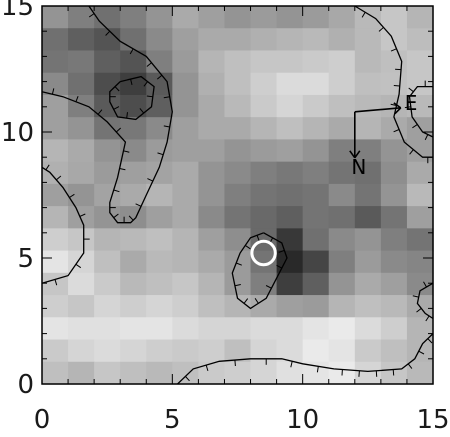  Describe the element at coordinates (302, 420) in the screenshot. I see `x-tick-label: 10` at that location.